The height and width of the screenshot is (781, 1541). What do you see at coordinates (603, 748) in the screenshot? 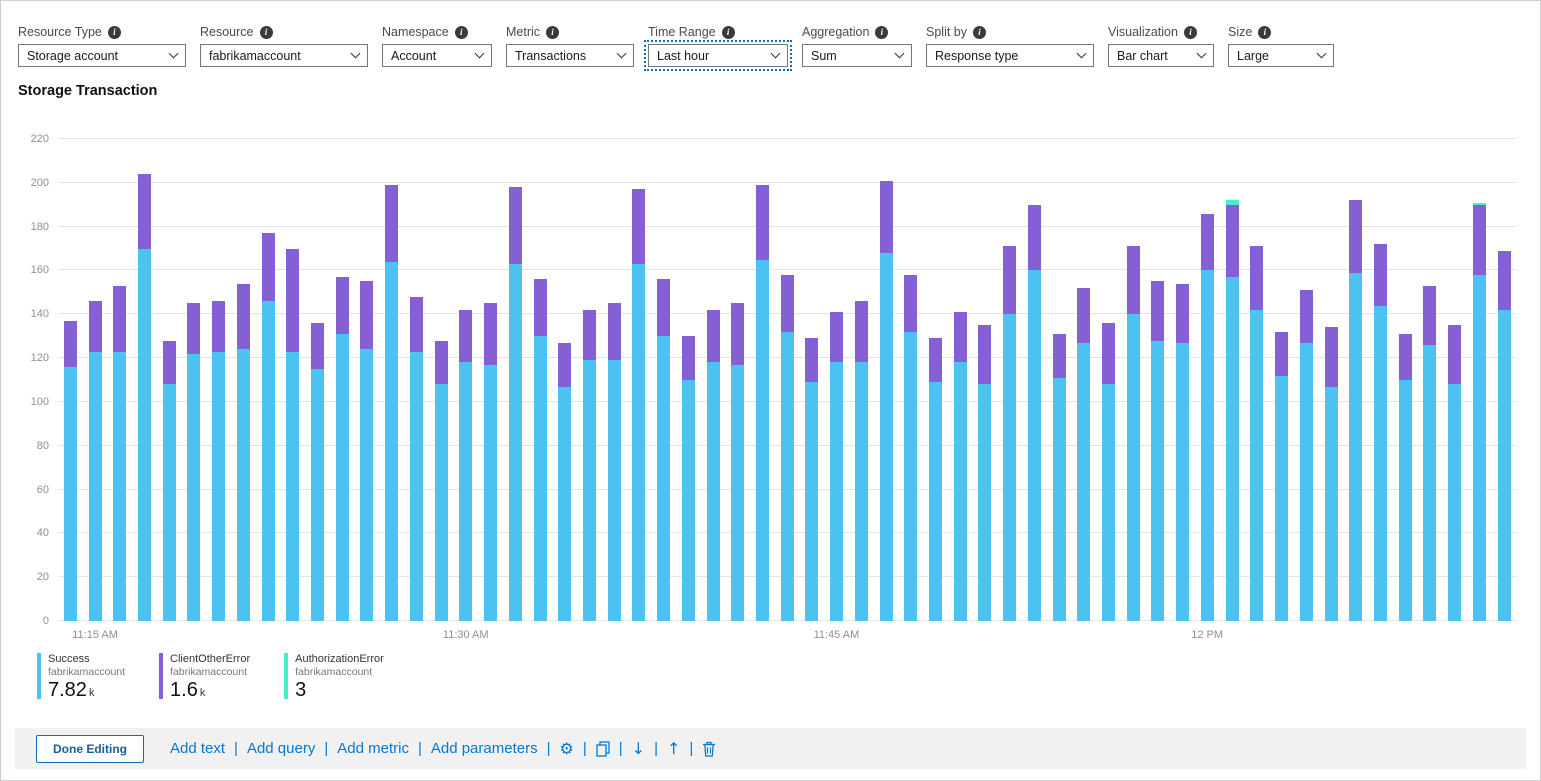
I see `copy-icon` at bounding box center [603, 748].